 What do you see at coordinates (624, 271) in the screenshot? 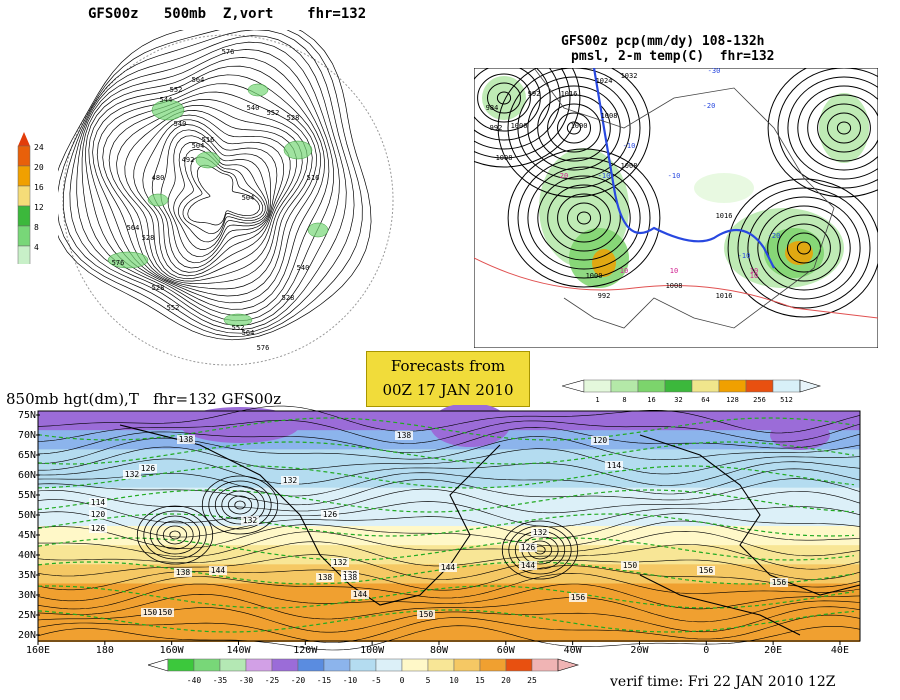
I see `isobar-label: 10` at bounding box center [624, 271].